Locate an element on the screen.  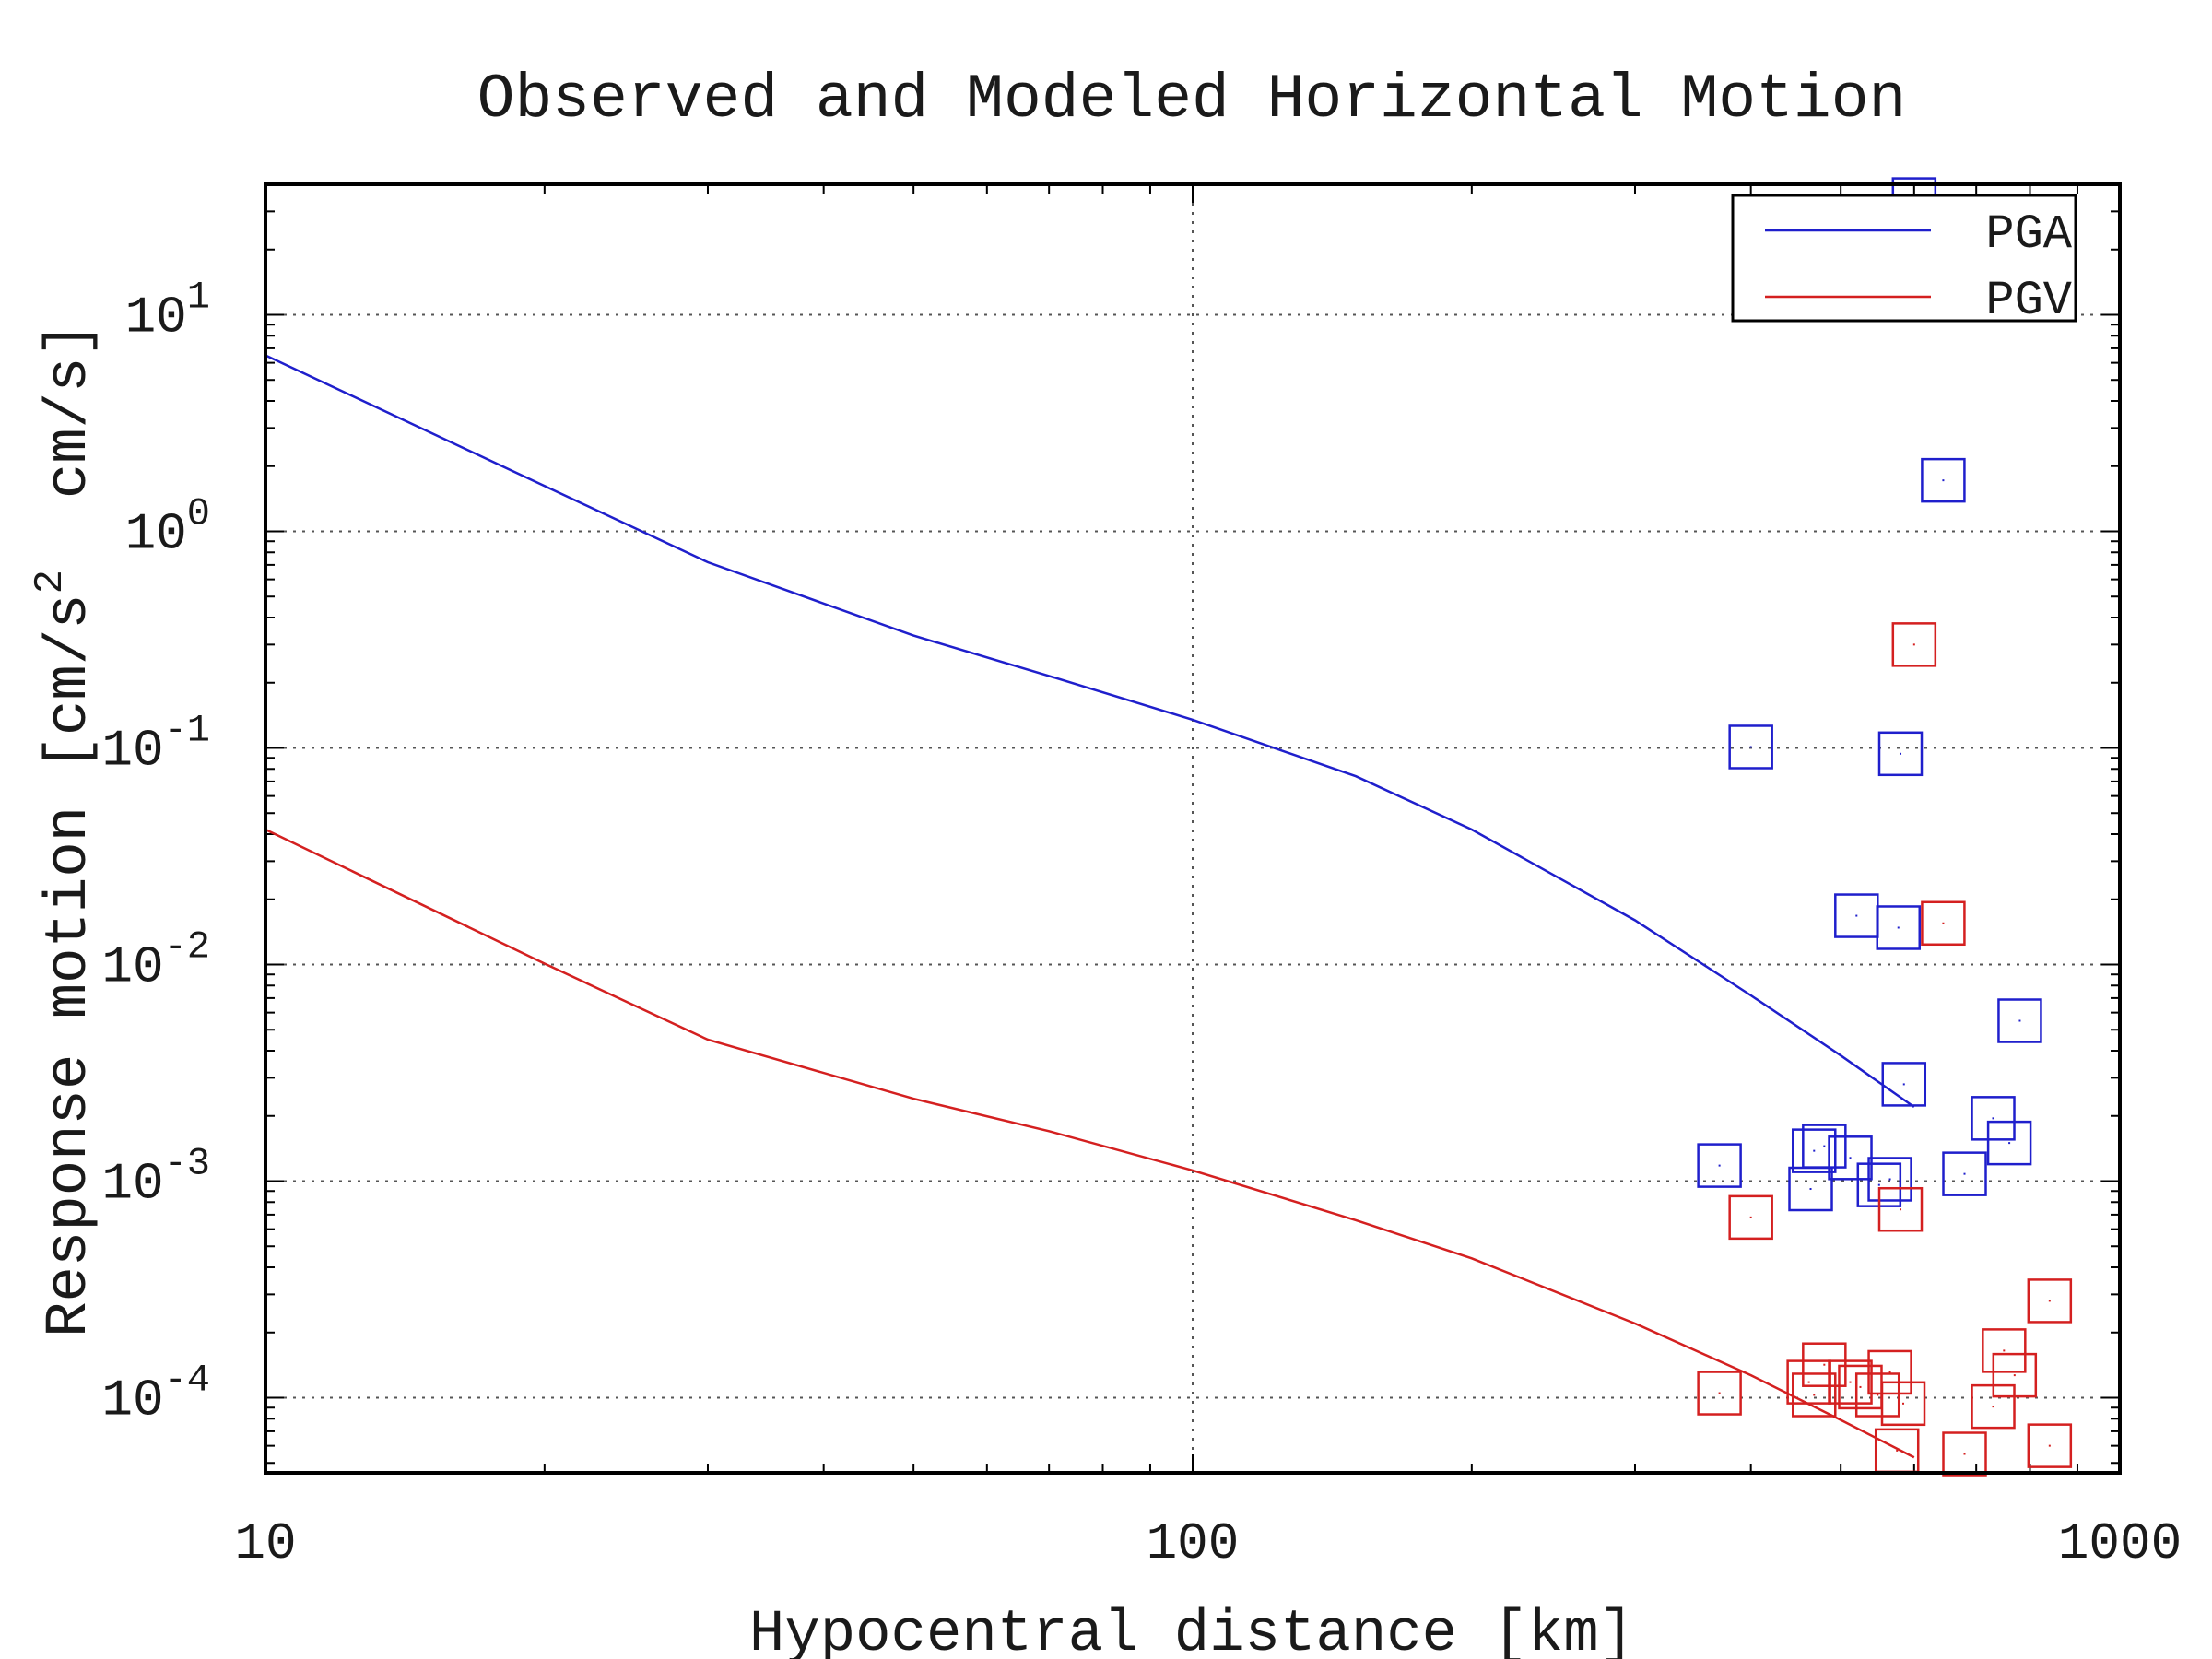
y-tick-exponent: -4 is located at coordinates (187, 1381).